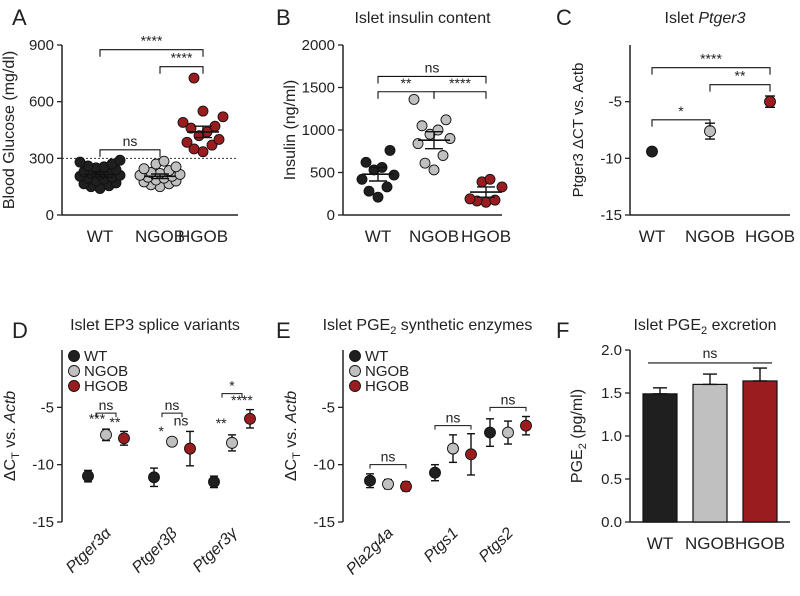 The height and width of the screenshot is (596, 800). Describe the element at coordinates (710, 453) in the screenshot. I see `bar` at that location.